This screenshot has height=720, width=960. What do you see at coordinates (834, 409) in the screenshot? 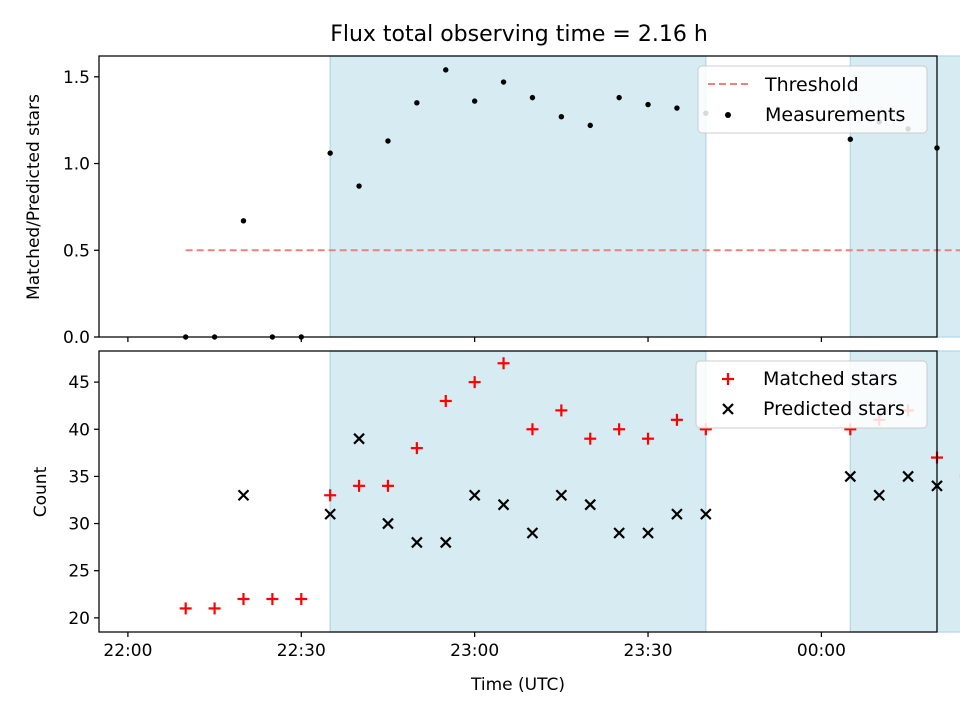
I see `legend-predicted-label: Predicted stars` at bounding box center [834, 409].